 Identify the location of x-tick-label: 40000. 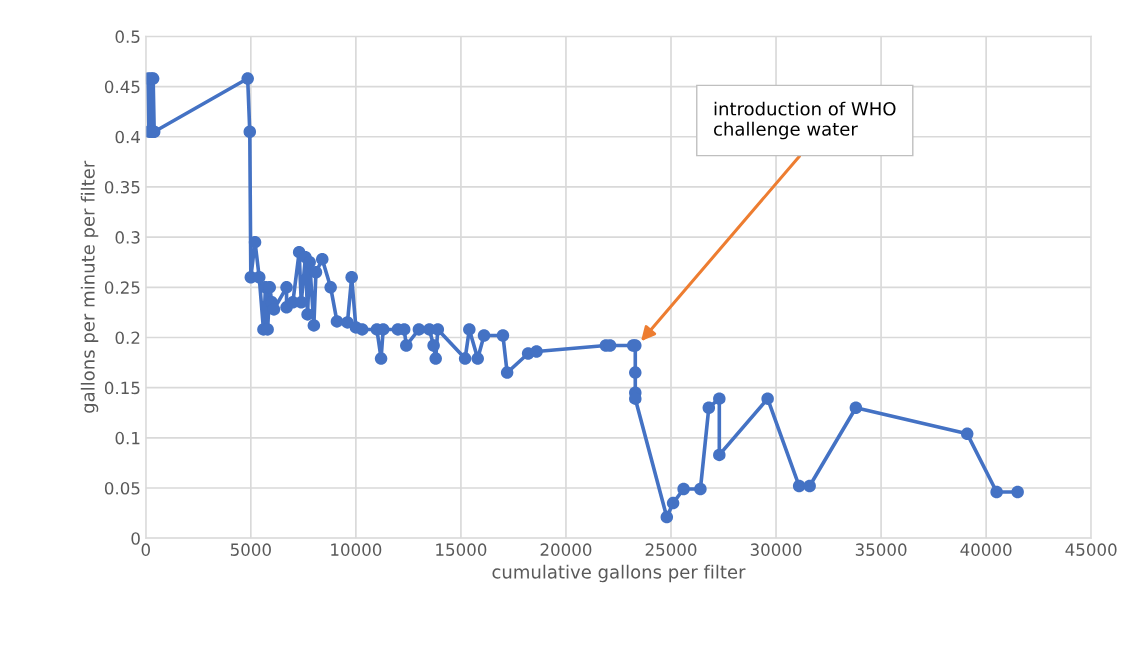
(986, 549).